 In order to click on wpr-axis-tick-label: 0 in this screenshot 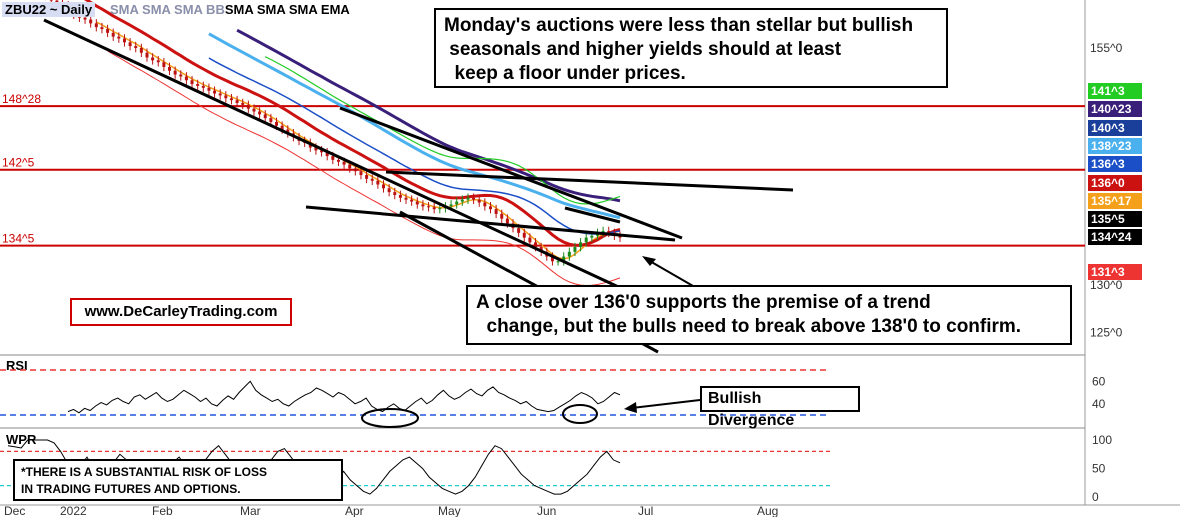, I will do `click(1095, 497)`.